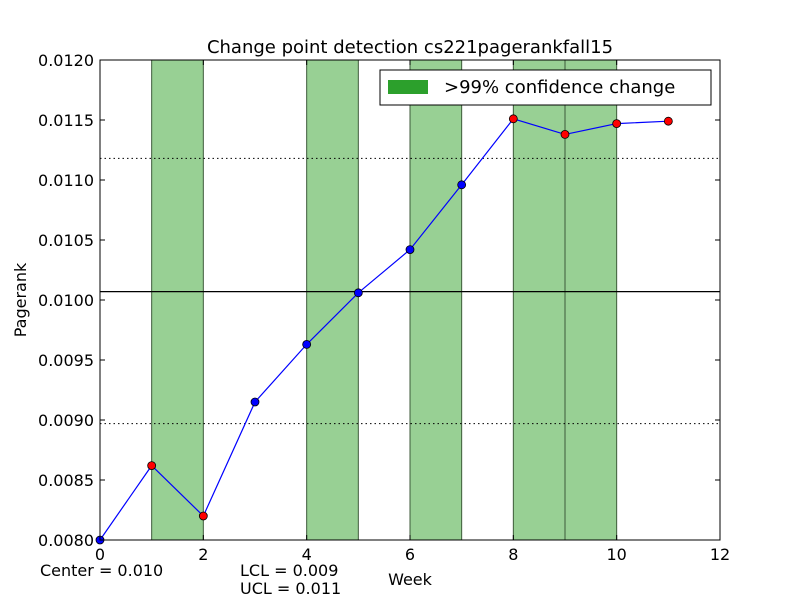  I want to click on x-tick-label: 6, so click(410, 554).